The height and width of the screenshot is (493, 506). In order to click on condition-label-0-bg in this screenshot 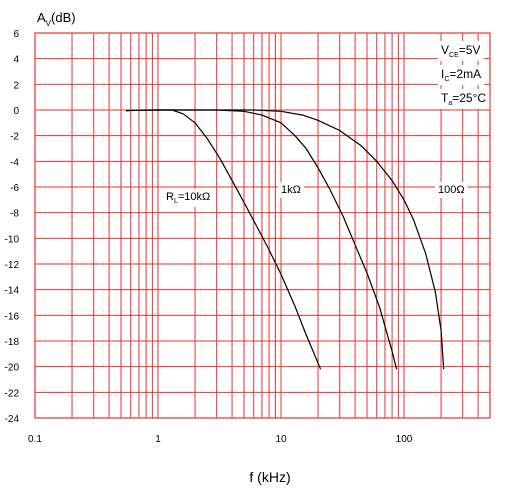, I will do `click(461, 51)`.